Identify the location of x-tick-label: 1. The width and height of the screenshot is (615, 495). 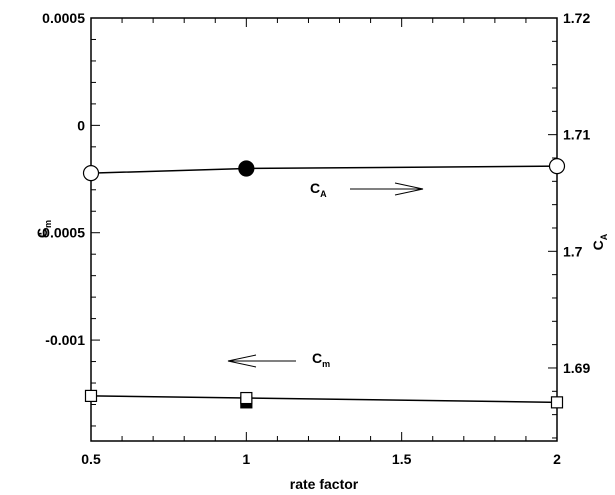
(246, 459).